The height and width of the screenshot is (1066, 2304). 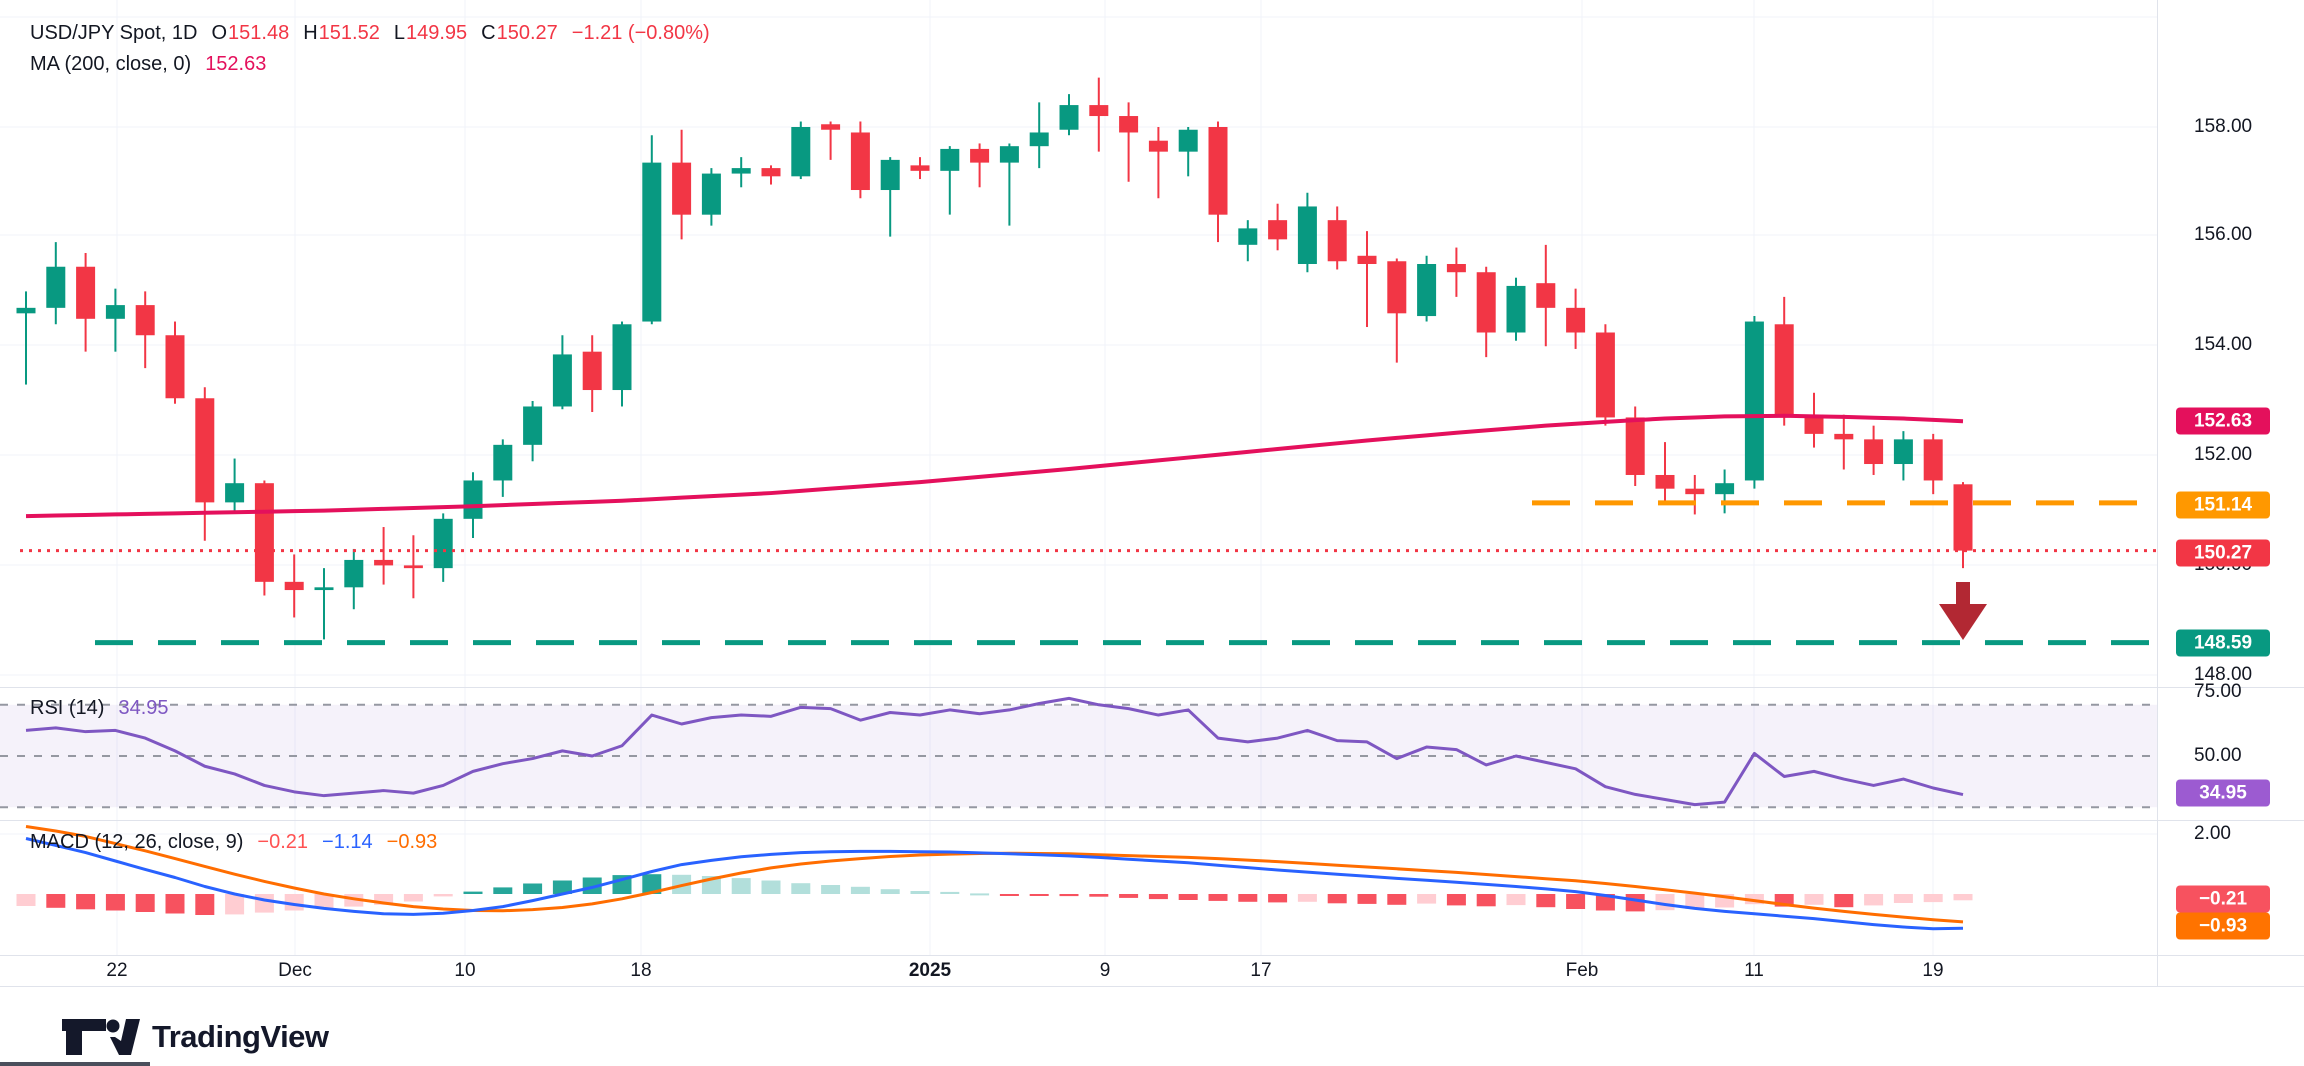 I want to click on open-value: O 151.48, so click(x=250, y=33).